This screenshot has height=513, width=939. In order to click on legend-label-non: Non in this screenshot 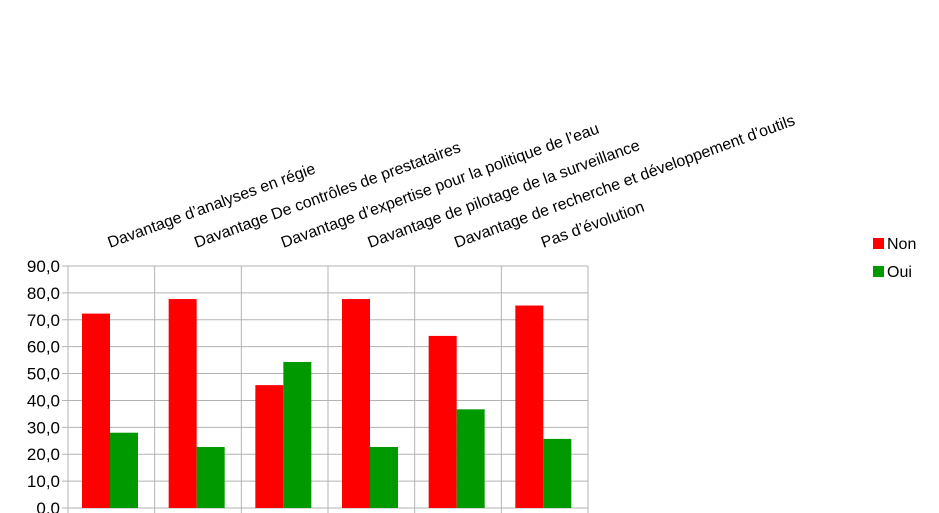, I will do `click(901, 244)`.